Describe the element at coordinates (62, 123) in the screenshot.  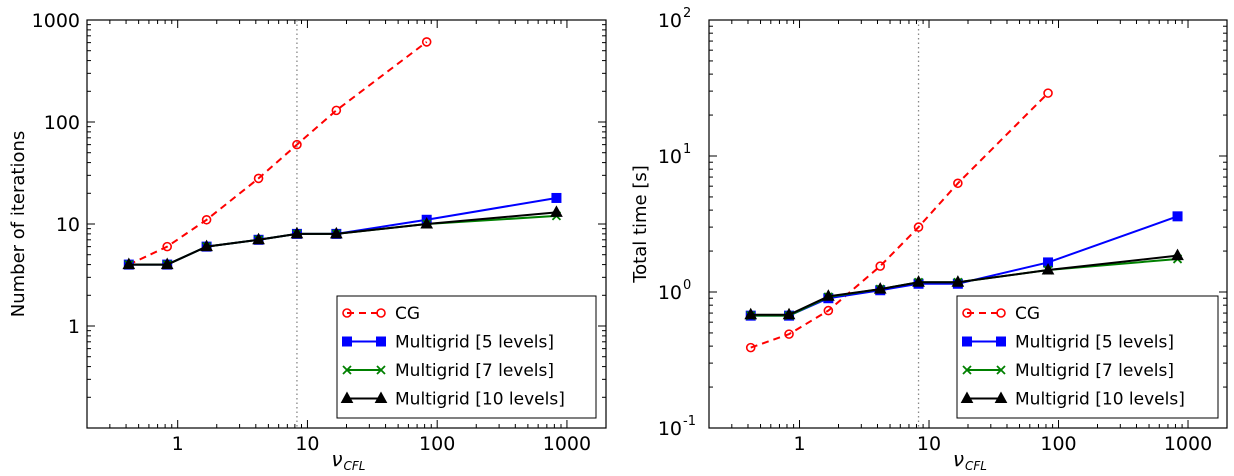
I see `y-tick-label: 100` at that location.